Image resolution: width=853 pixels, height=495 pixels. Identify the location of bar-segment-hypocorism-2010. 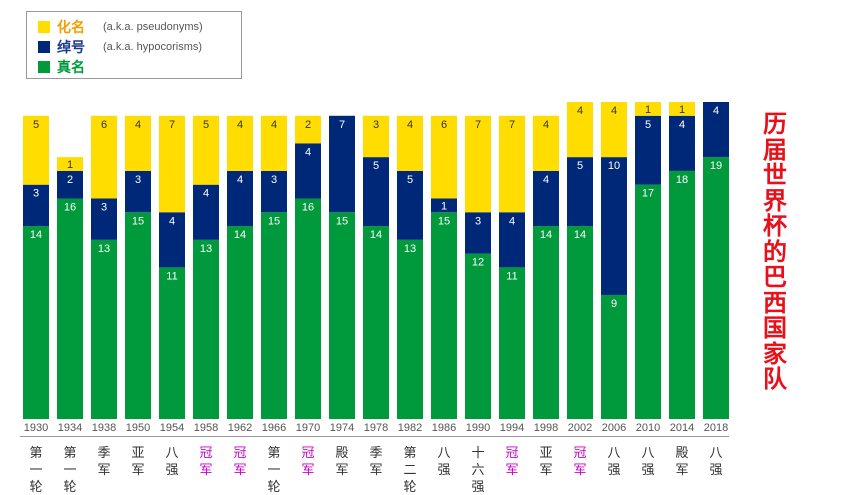
(648, 150).